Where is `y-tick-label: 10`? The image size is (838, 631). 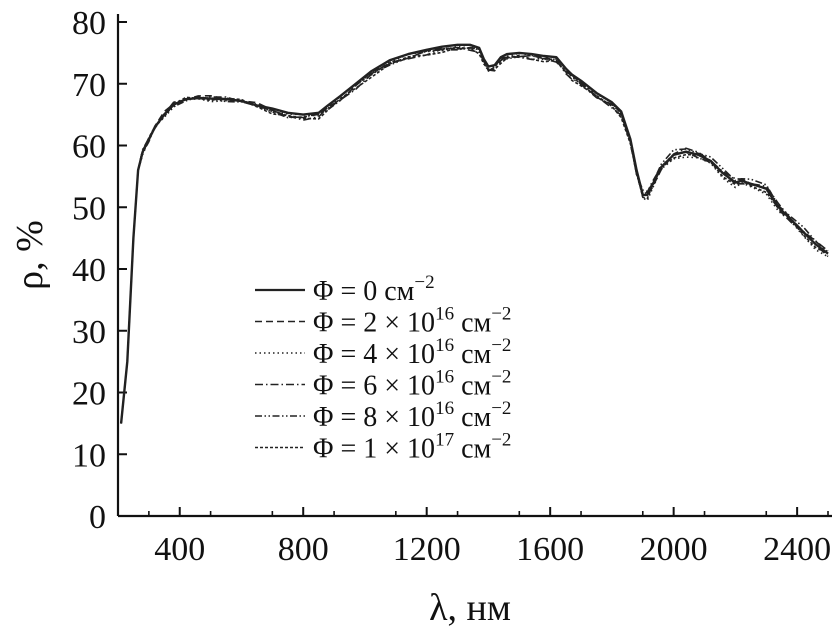 y-tick-label: 10 is located at coordinates (89, 455).